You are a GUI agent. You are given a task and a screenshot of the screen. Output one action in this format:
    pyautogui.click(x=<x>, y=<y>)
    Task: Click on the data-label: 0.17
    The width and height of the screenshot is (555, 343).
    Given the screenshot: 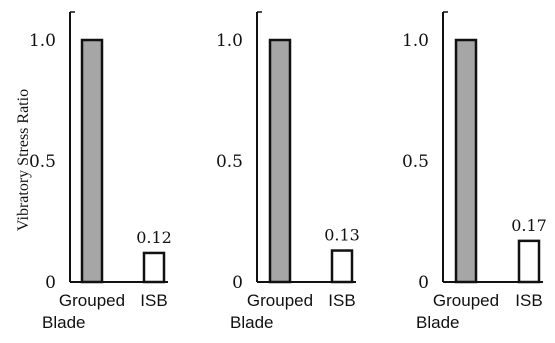 What is the action you would take?
    pyautogui.click(x=529, y=225)
    